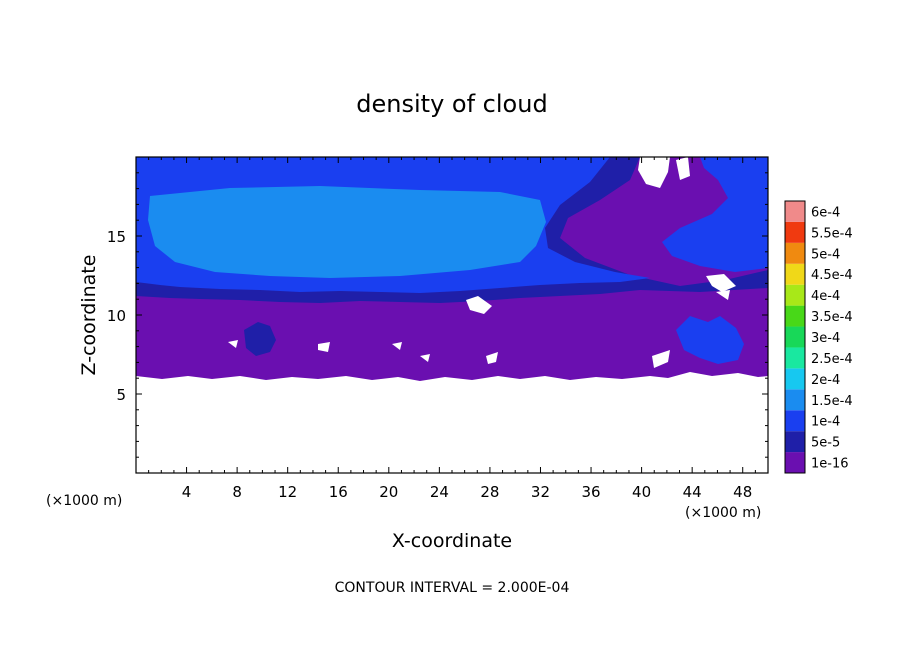 The width and height of the screenshot is (904, 654). What do you see at coordinates (89, 315) in the screenshot?
I see `y-axis-label: Z-coordinate` at bounding box center [89, 315].